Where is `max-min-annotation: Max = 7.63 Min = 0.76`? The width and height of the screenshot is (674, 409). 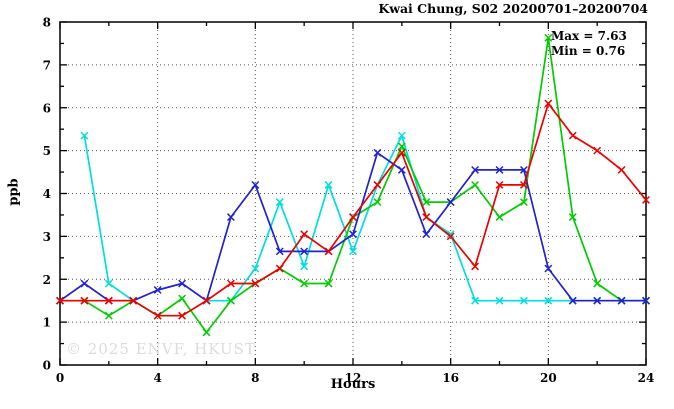
max-min-annotation: Max = 7.63 Min = 0.76 is located at coordinates (589, 44).